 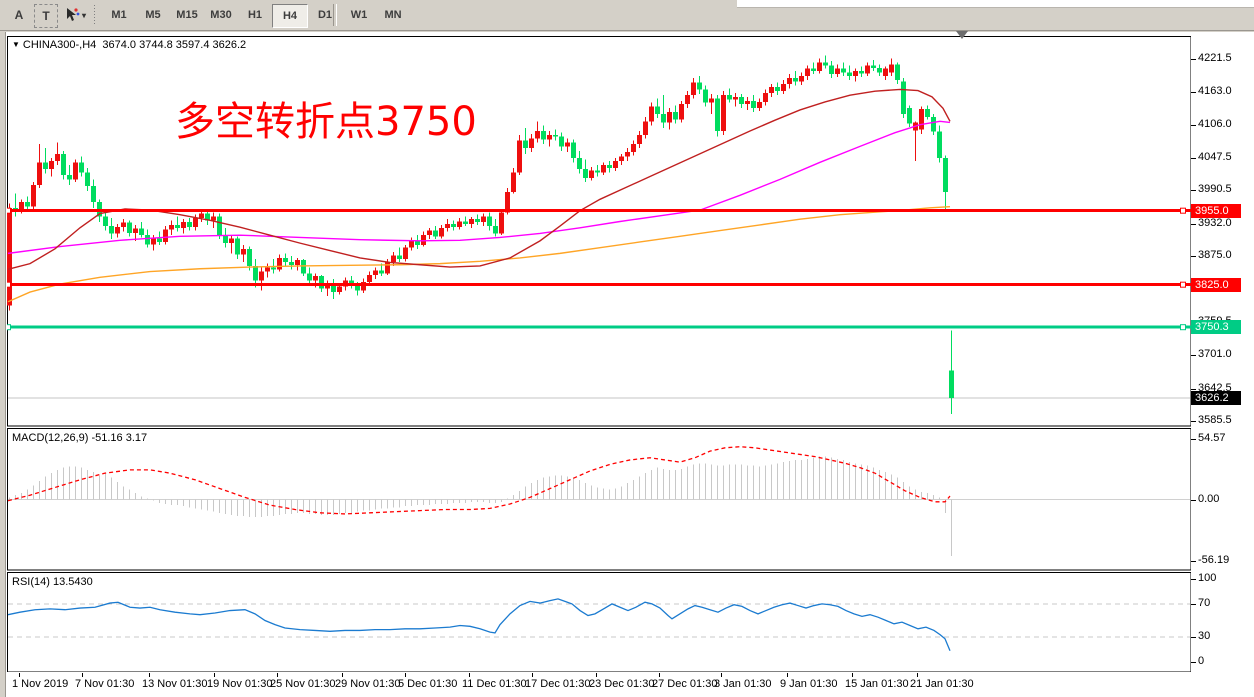 I want to click on price-tick-label: 3875.0, so click(x=1215, y=255).